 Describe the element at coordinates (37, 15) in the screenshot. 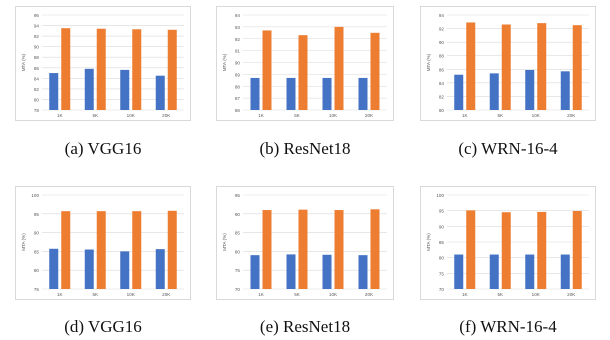

I see `y-tick-label: 96` at that location.